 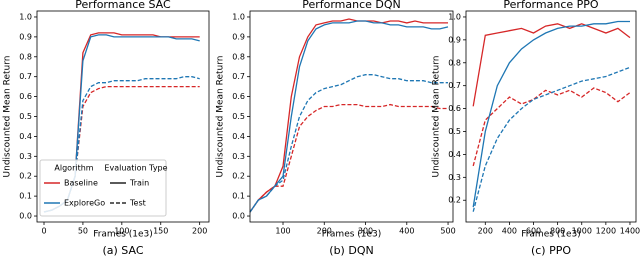 I want to click on caption: (c) PPO, so click(x=551, y=250).